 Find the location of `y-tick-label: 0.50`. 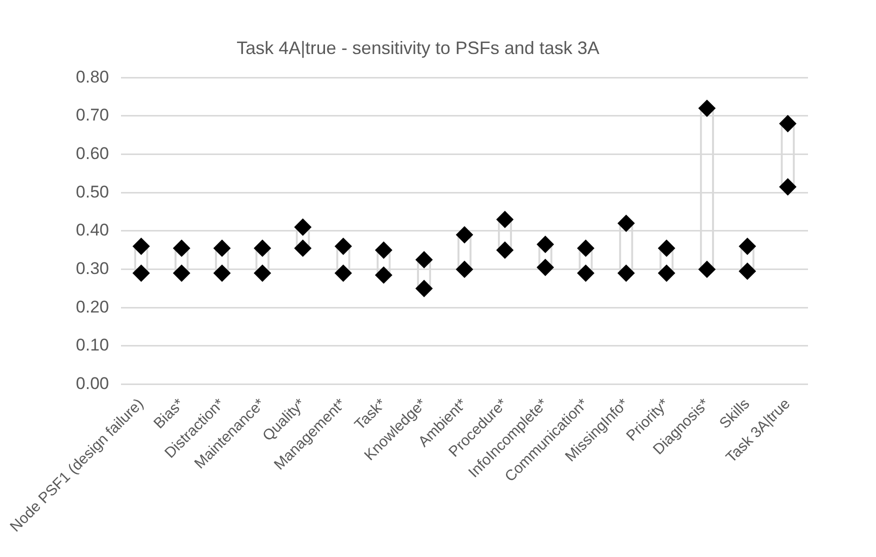

y-tick-label: 0.50 is located at coordinates (92, 192).